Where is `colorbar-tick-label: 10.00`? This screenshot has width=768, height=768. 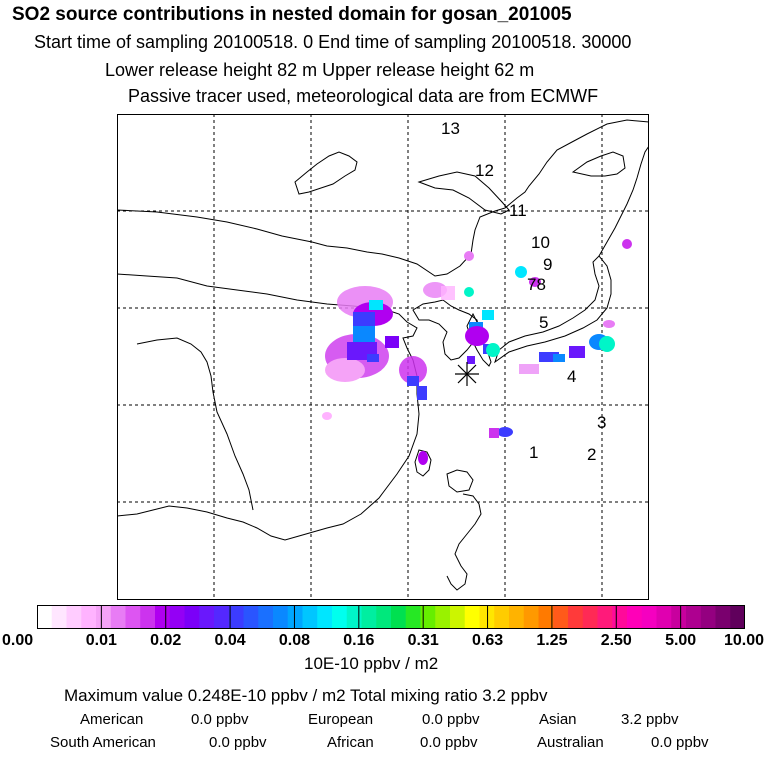
colorbar-tick-label: 10.00 is located at coordinates (743, 640).